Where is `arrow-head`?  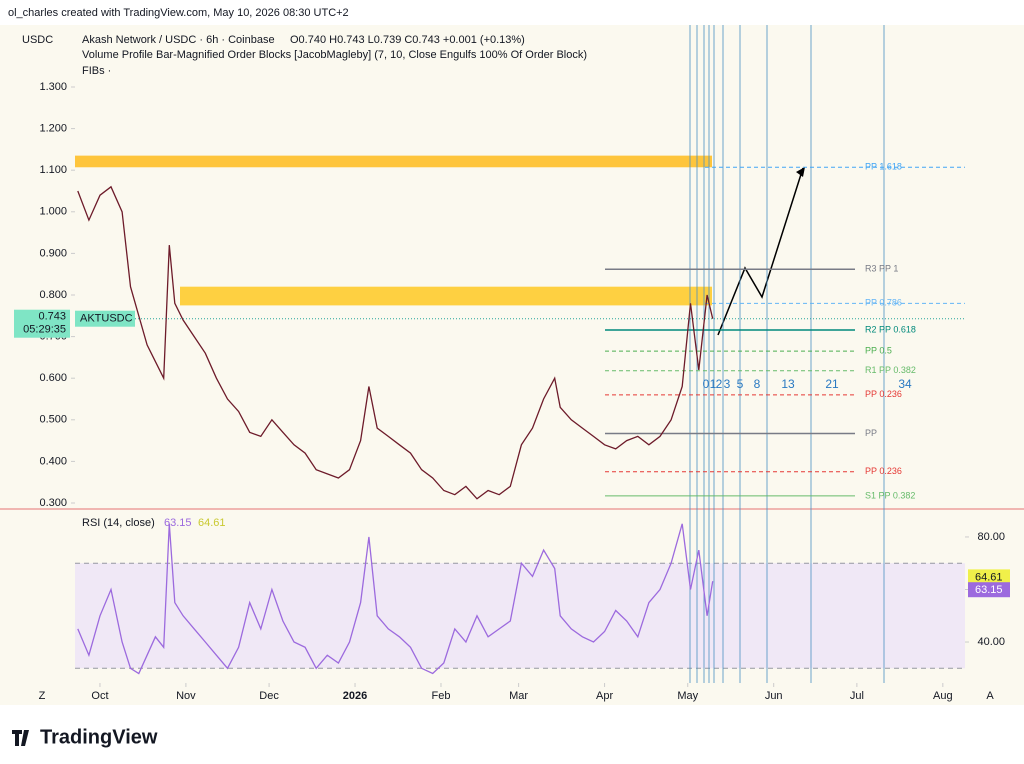
arrow-head is located at coordinates (800, 172).